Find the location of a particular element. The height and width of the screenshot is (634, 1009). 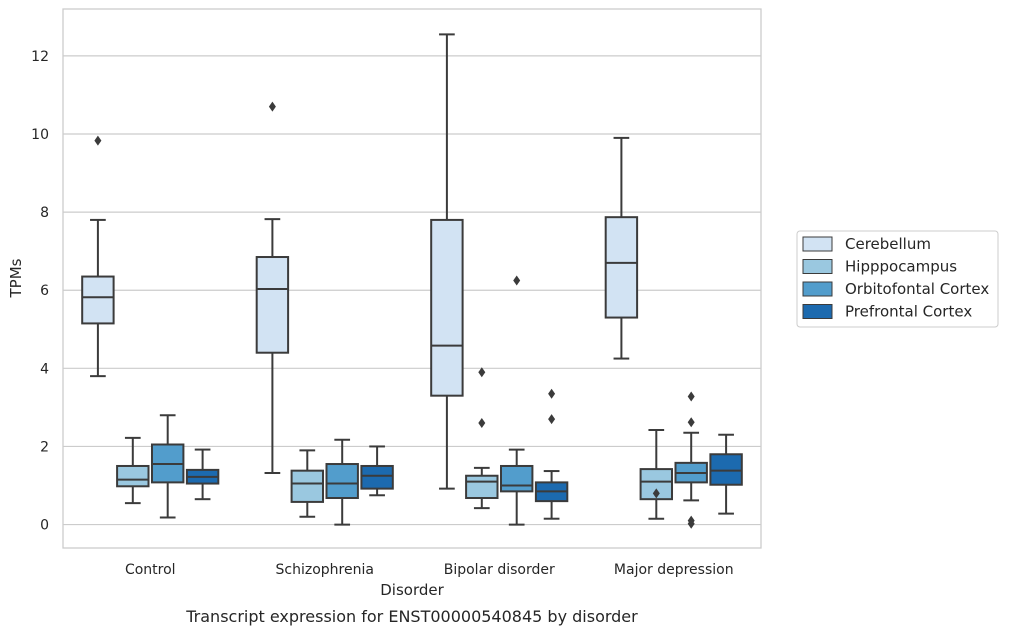

x-tick-label: Control is located at coordinates (150, 570).